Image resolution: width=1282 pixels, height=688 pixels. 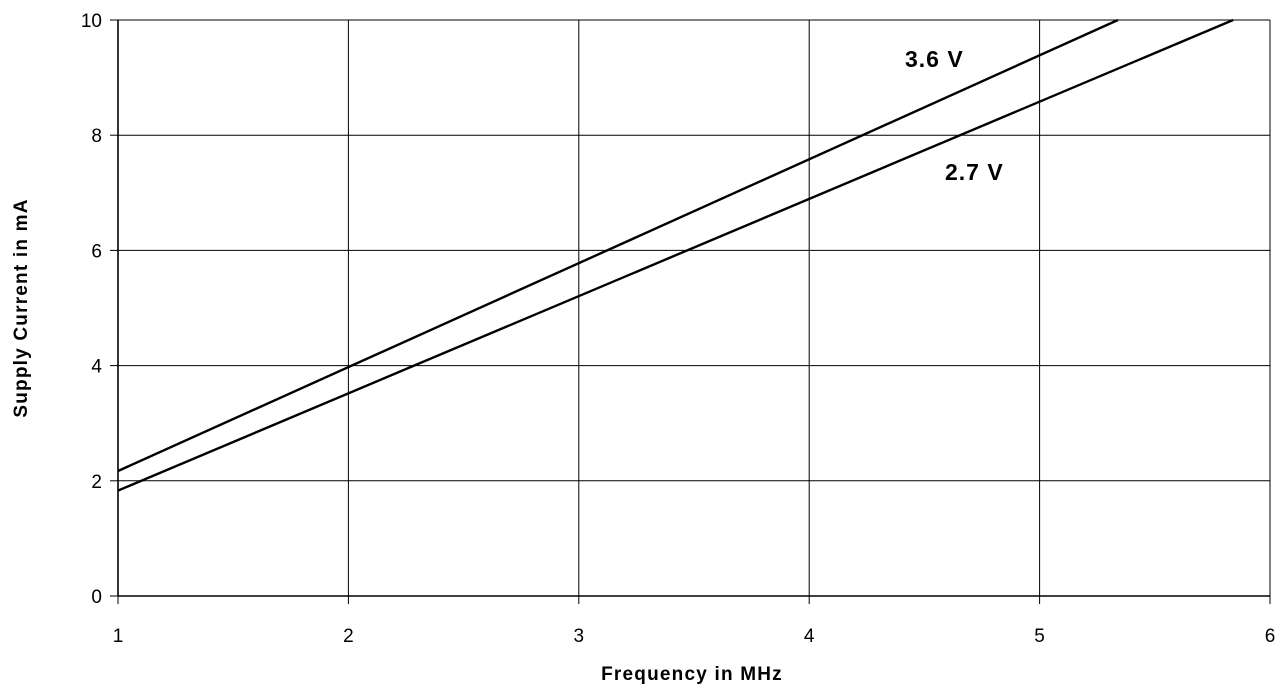 What do you see at coordinates (692, 674) in the screenshot?
I see `x-axis-title: Frequency in MHz` at bounding box center [692, 674].